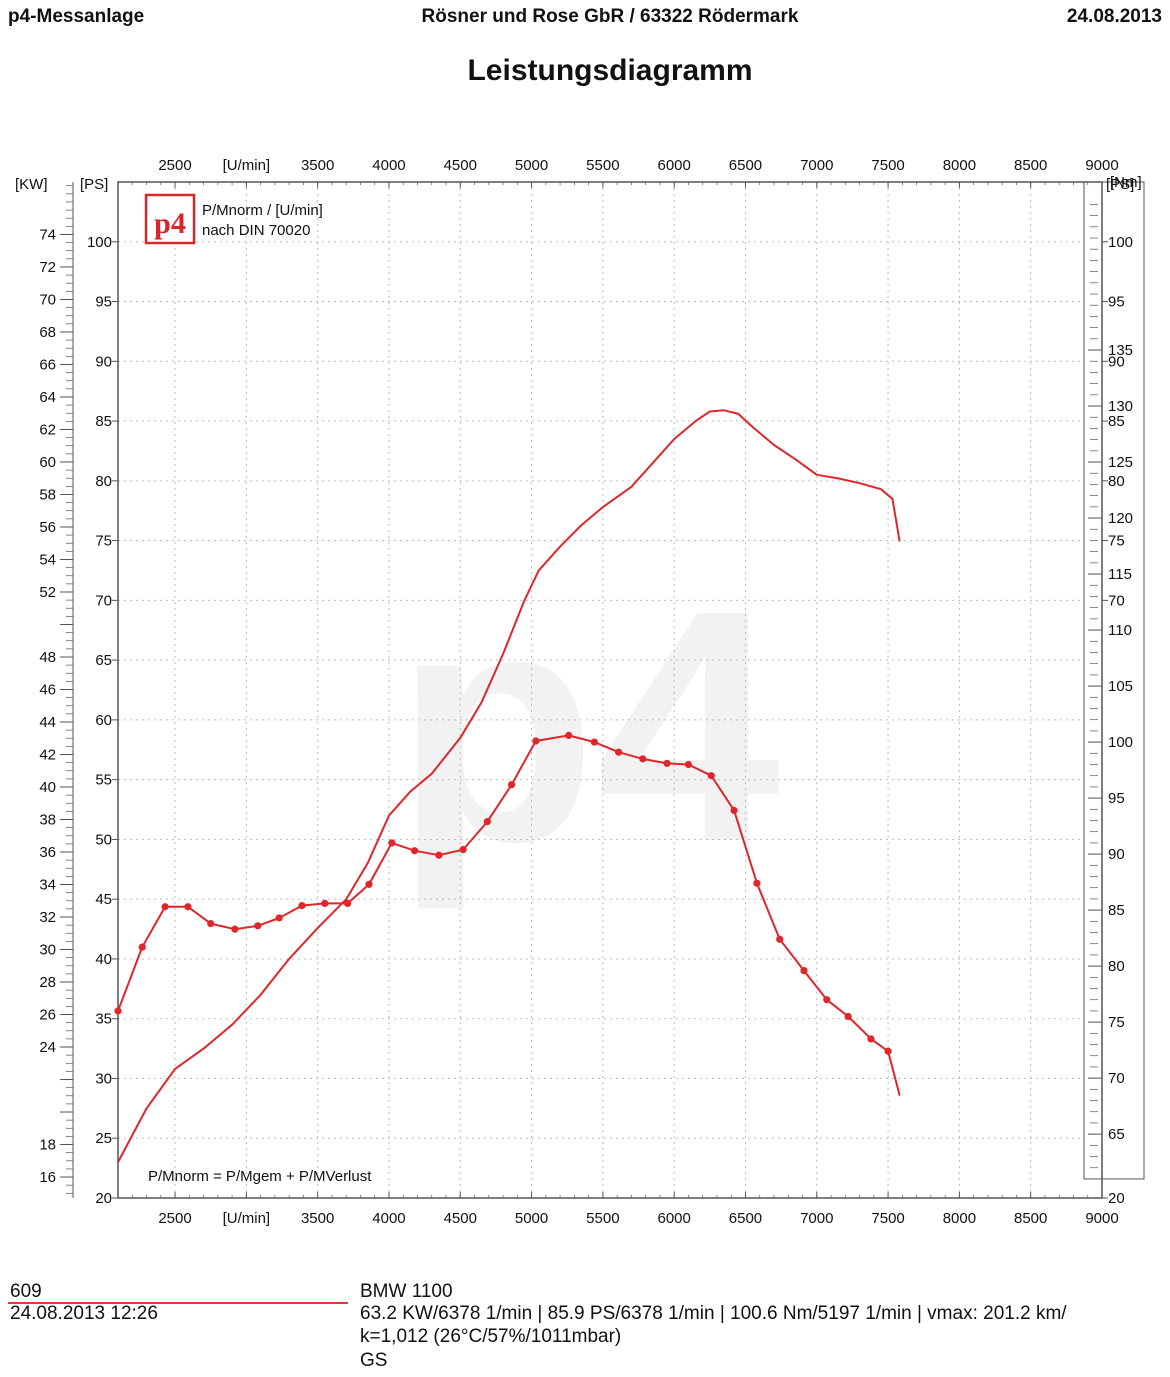 The width and height of the screenshot is (1170, 1377). Describe the element at coordinates (103, 1138) in the screenshot. I see `ps-tick-label-left: 25` at that location.